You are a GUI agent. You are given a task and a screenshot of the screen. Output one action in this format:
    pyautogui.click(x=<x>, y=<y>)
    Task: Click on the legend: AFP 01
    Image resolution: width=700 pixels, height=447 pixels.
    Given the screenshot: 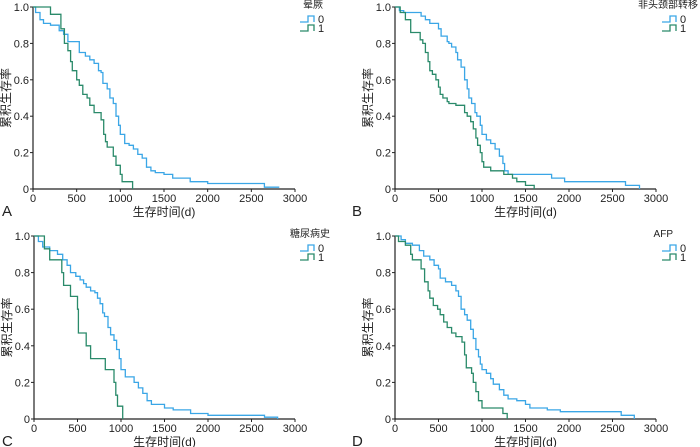 What is the action you would take?
    pyautogui.click(x=670, y=246)
    